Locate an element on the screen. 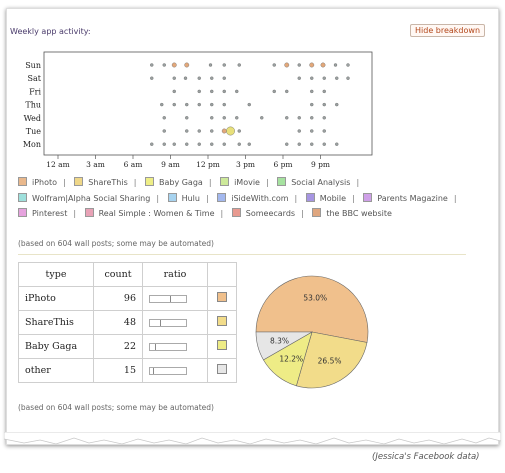 This screenshot has width=505, height=473. legend-item: Parents Magazine is located at coordinates (405, 197).